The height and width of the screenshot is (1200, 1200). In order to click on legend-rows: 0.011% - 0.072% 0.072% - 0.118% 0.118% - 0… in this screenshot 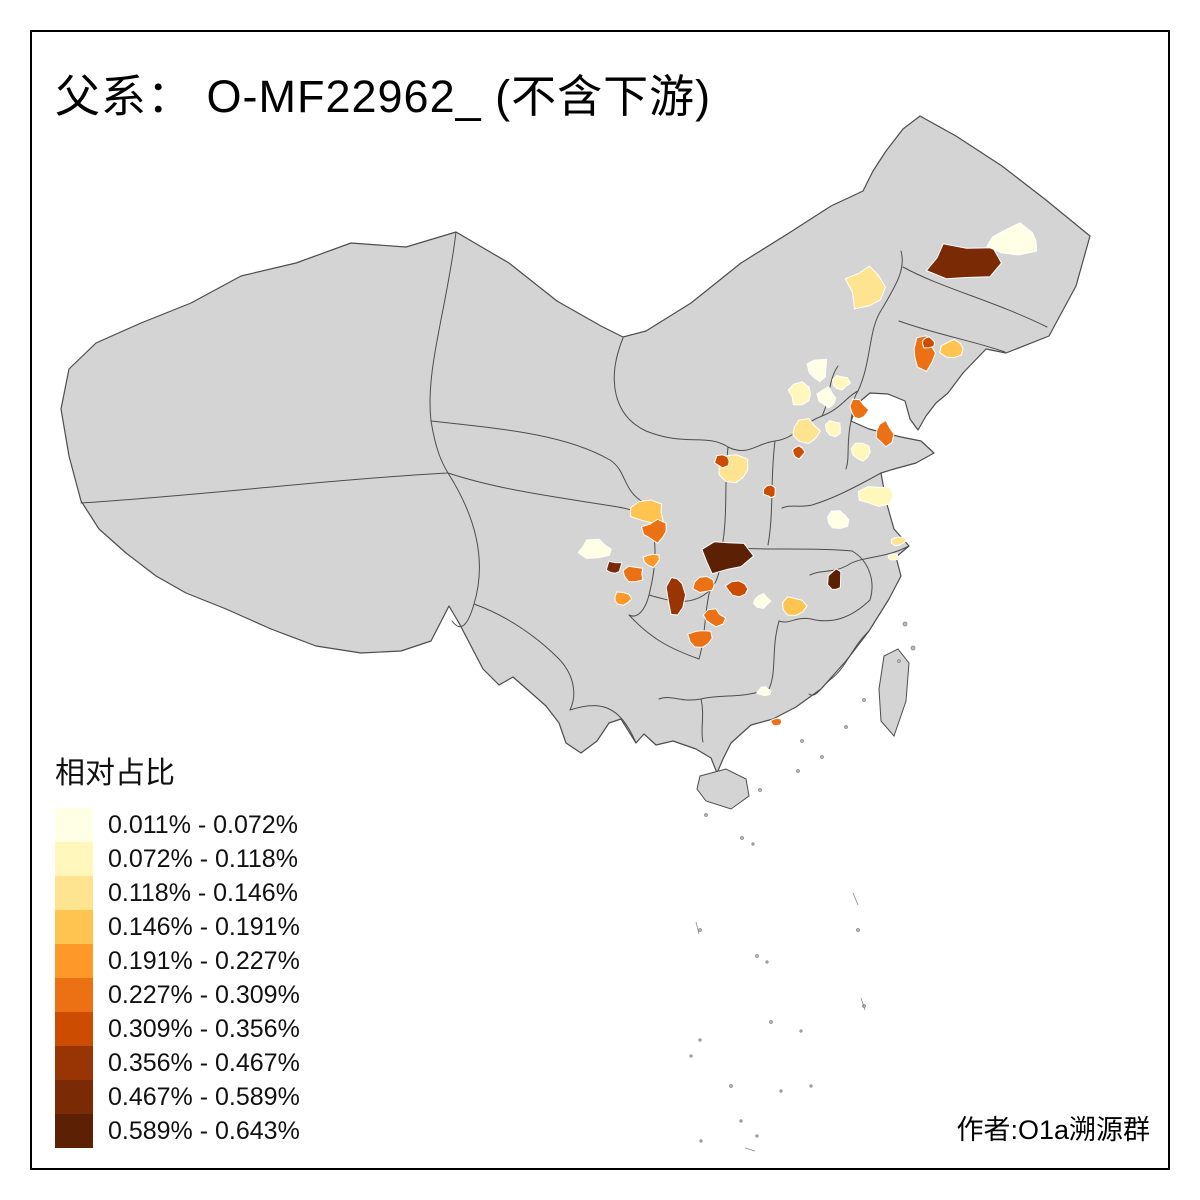, I will do `click(177, 978)`.